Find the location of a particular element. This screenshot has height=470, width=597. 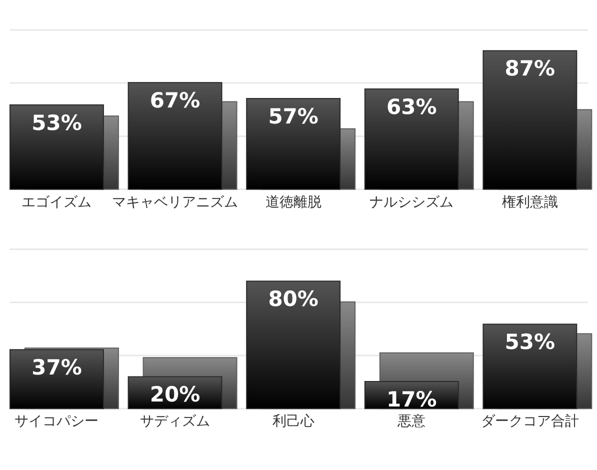

x-tick-label: サディズム is located at coordinates (175, 422).